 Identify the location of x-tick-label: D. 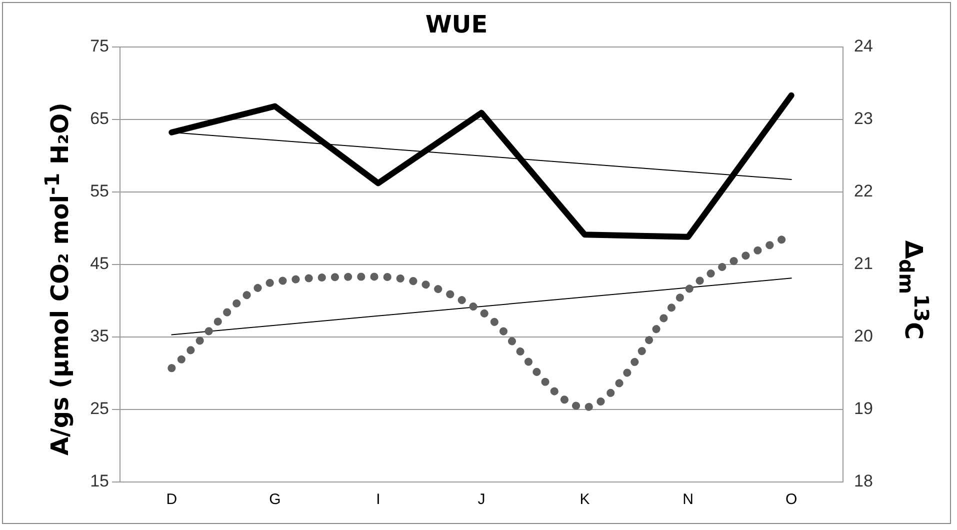
(172, 499).